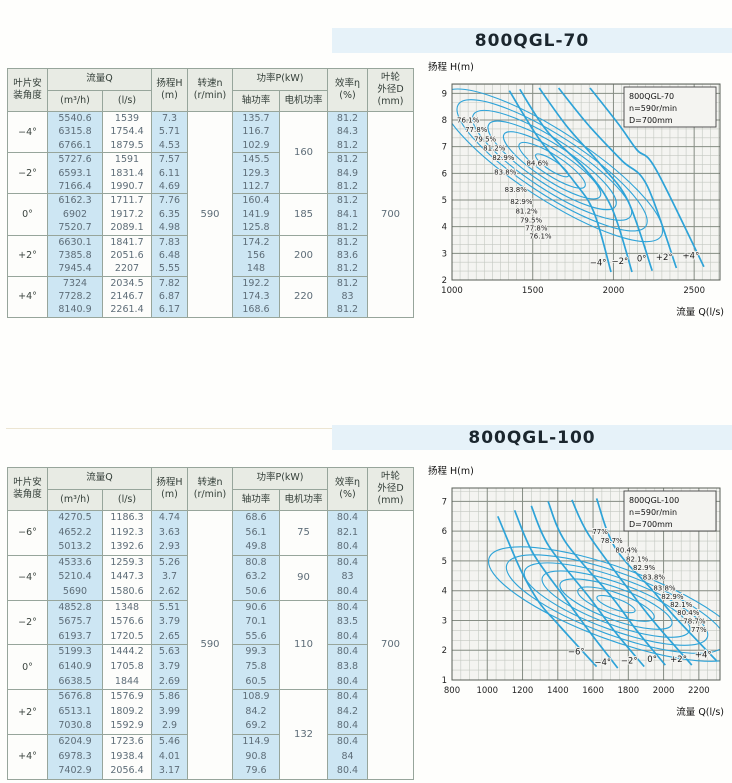  I want to click on efficiency-label: 82.9%, so click(672, 597).